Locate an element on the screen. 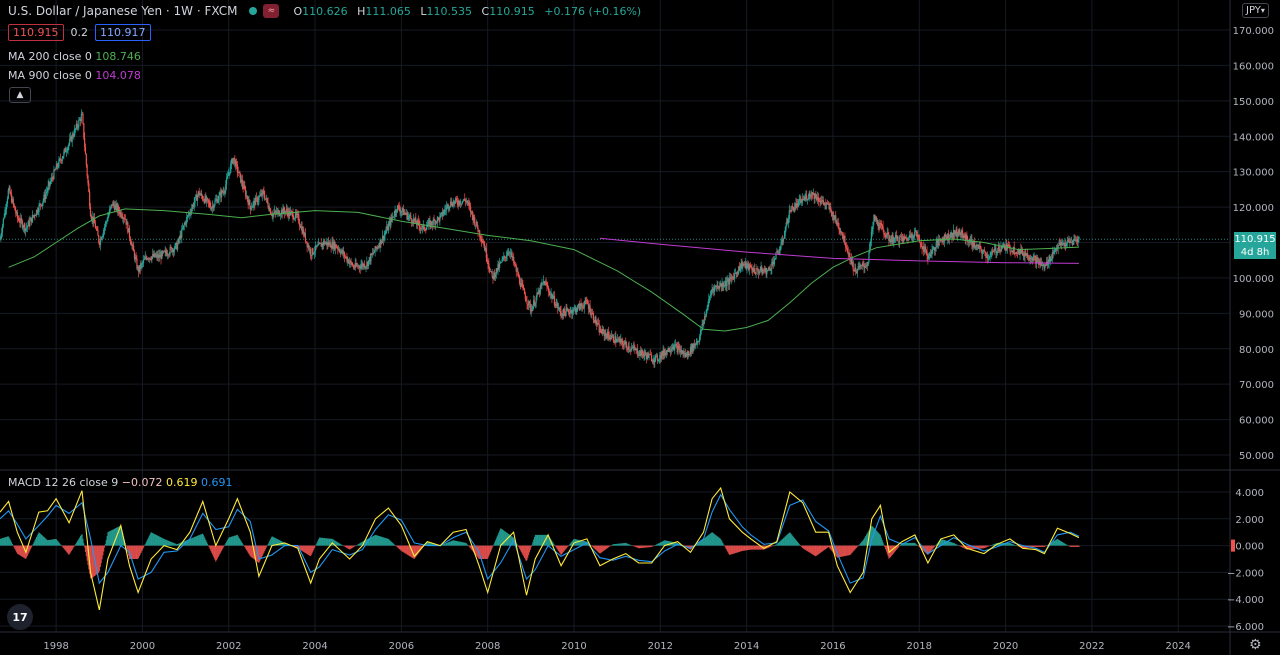 The width and height of the screenshot is (1280, 655). tradingview-logo-icon: 17 is located at coordinates (20, 617).